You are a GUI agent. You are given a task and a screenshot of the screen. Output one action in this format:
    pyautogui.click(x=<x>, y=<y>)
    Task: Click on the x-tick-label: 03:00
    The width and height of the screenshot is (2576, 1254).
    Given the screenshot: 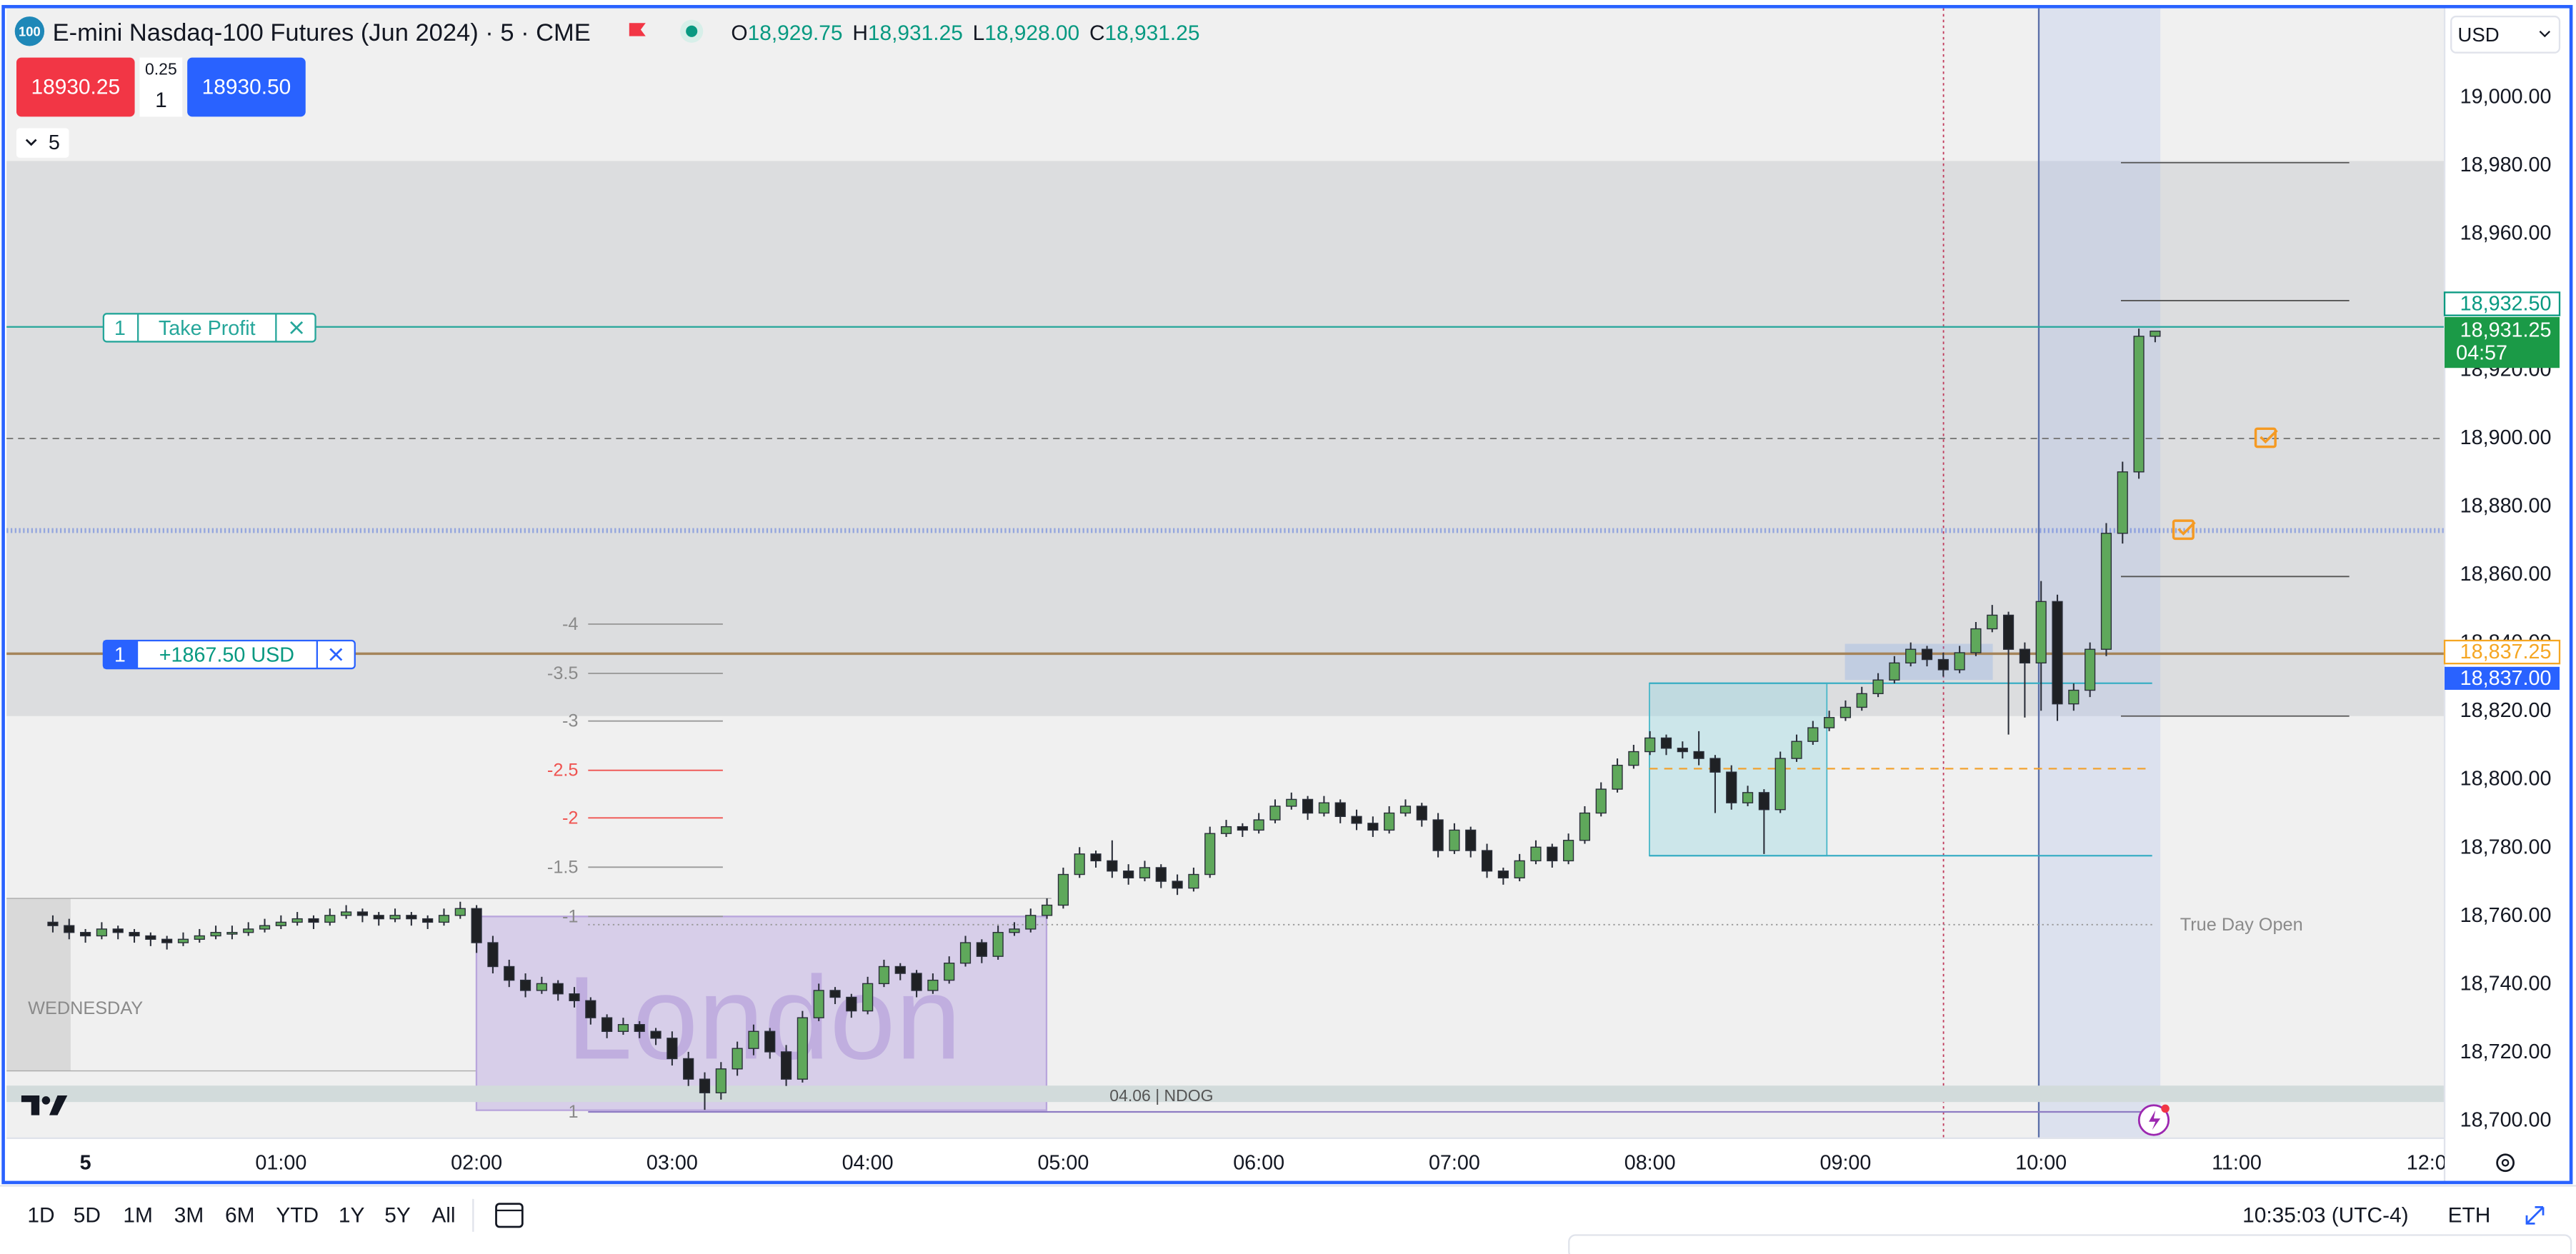 What is the action you would take?
    pyautogui.click(x=672, y=1162)
    